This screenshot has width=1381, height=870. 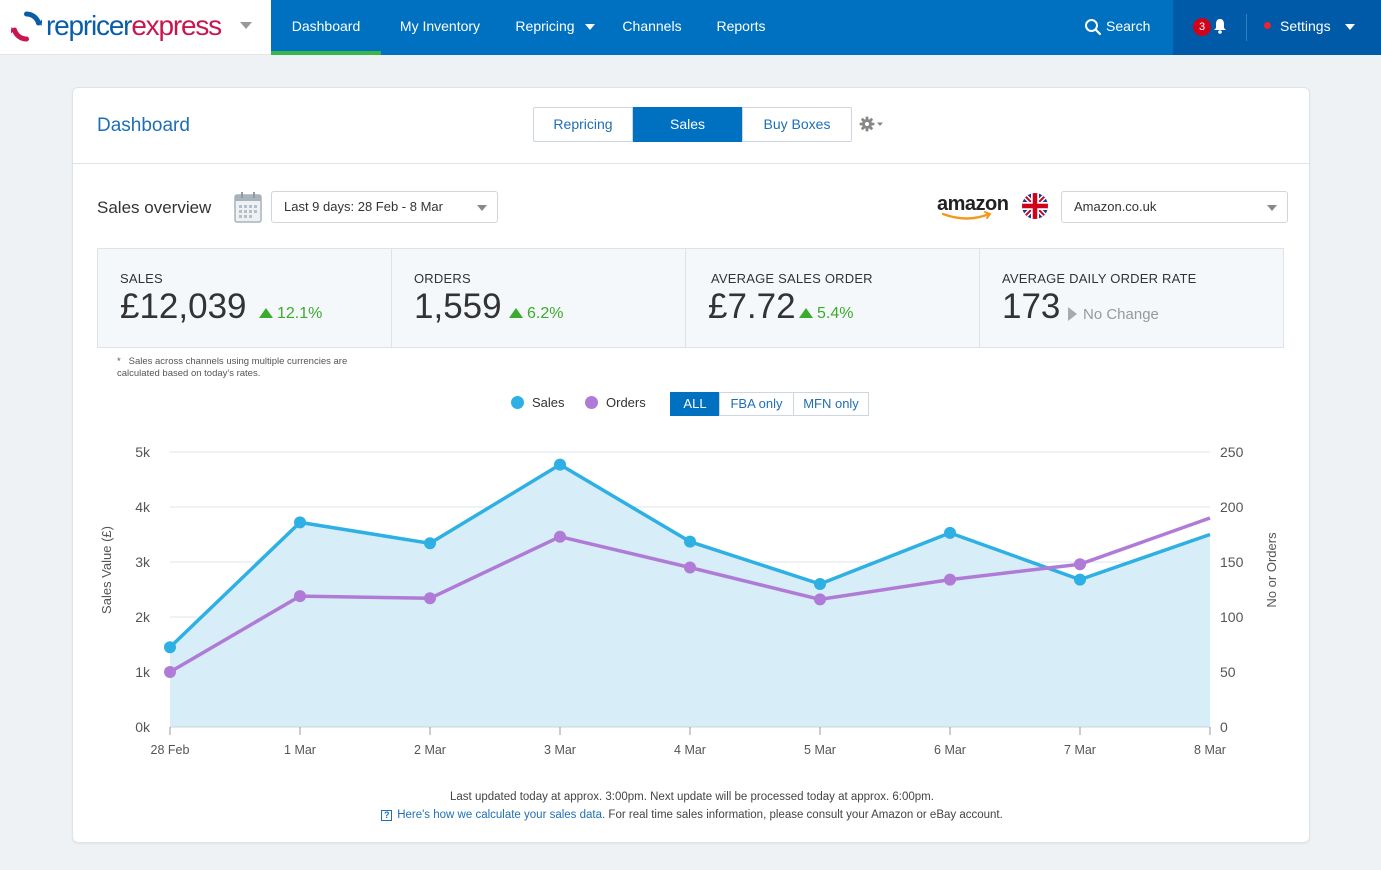 What do you see at coordinates (1115, 206) in the screenshot?
I see `marketplace-value: Amazon.co.uk` at bounding box center [1115, 206].